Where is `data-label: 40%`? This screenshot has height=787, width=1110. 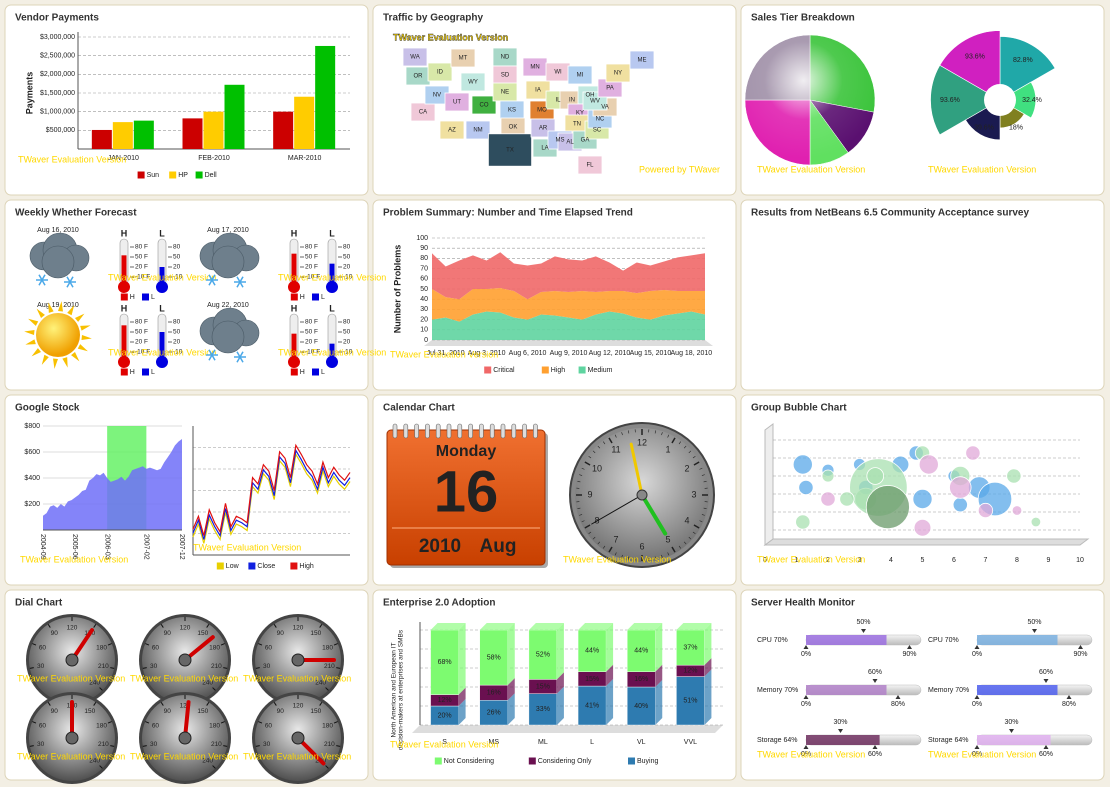 data-label: 40% is located at coordinates (641, 706).